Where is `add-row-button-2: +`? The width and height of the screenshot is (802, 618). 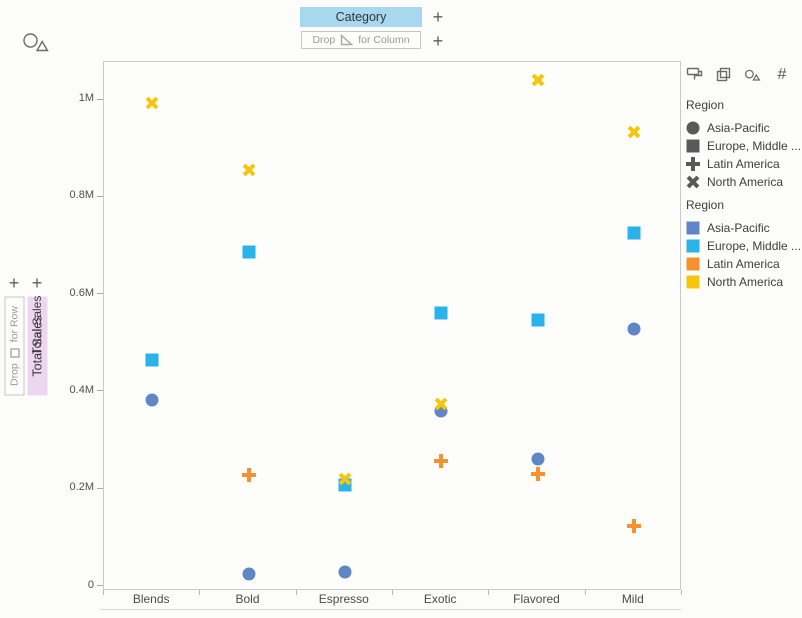
add-row-button-2: + is located at coordinates (37, 283).